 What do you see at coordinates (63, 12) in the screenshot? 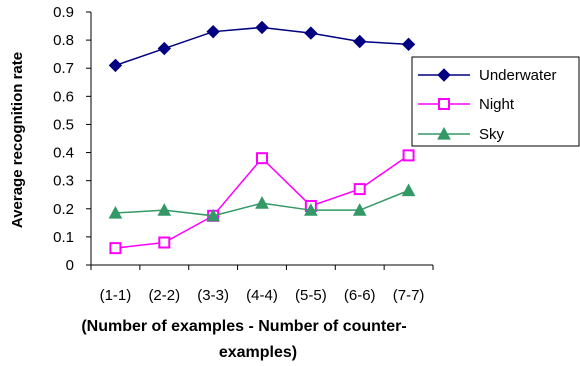
I see `y-tick-label: 0.9` at bounding box center [63, 12].